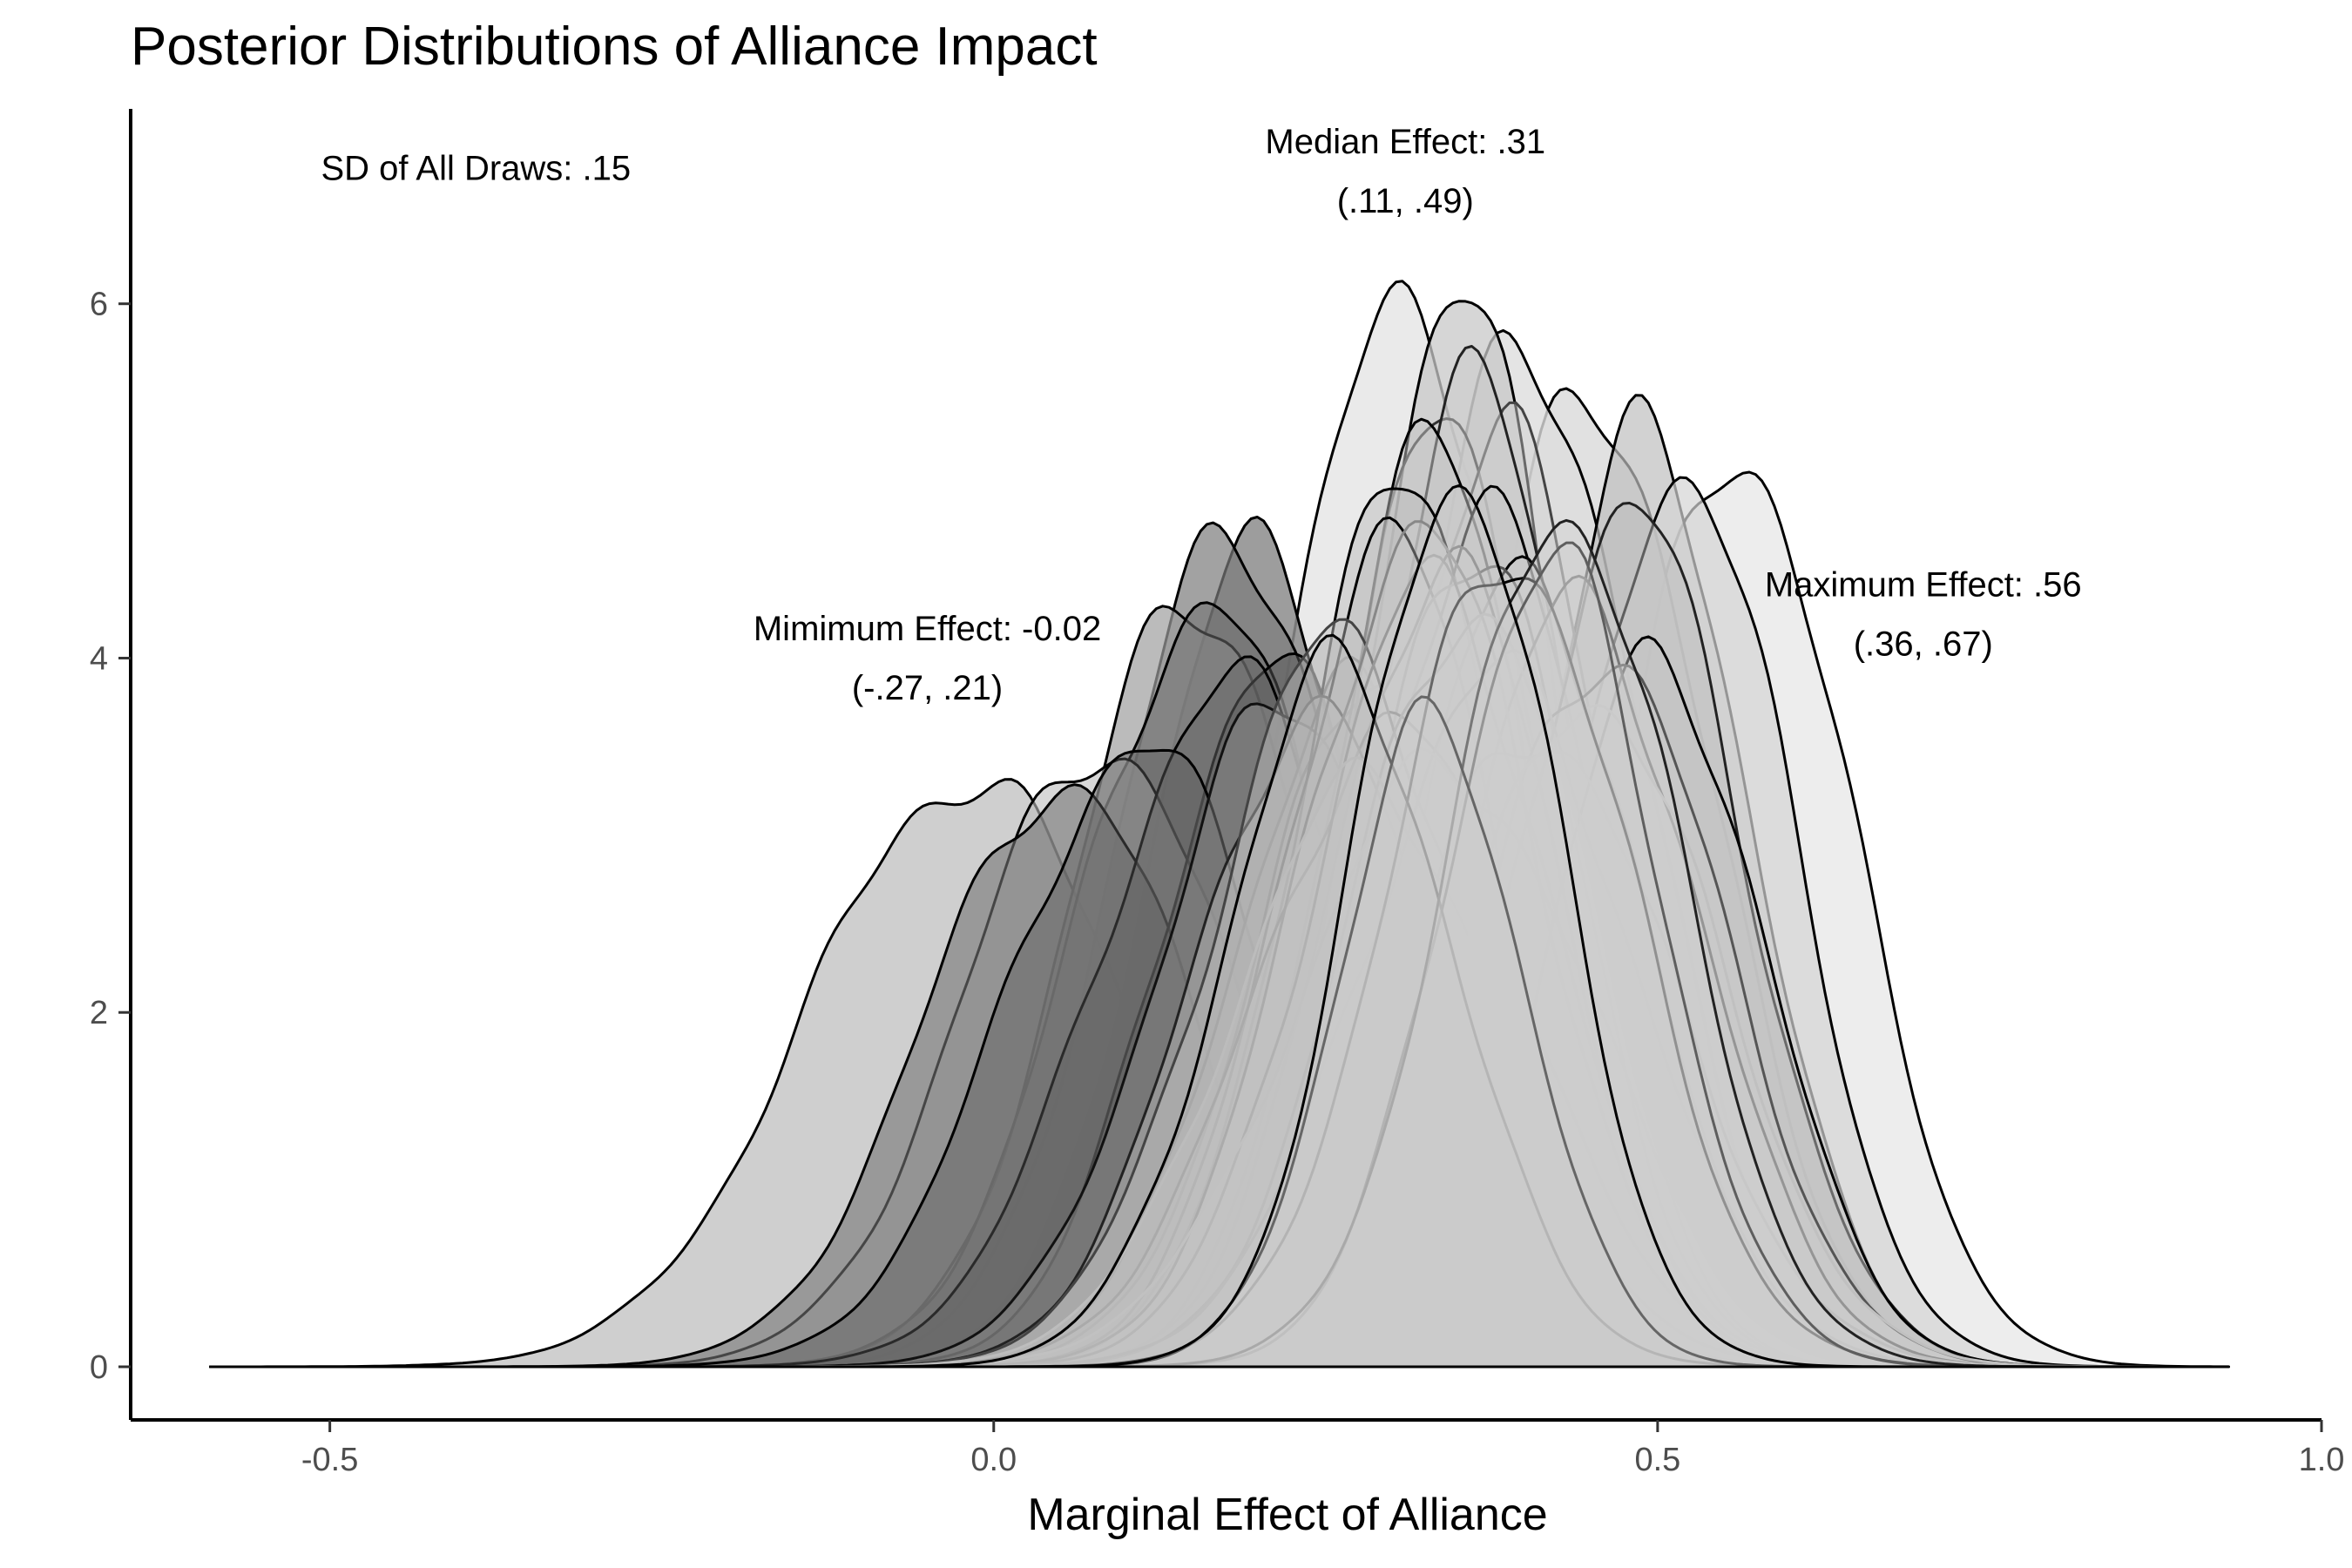 This screenshot has height=1568, width=2352. What do you see at coordinates (1405, 172) in the screenshot?
I see `annotation-median: Median Effect: .31 (.11, .49)` at bounding box center [1405, 172].